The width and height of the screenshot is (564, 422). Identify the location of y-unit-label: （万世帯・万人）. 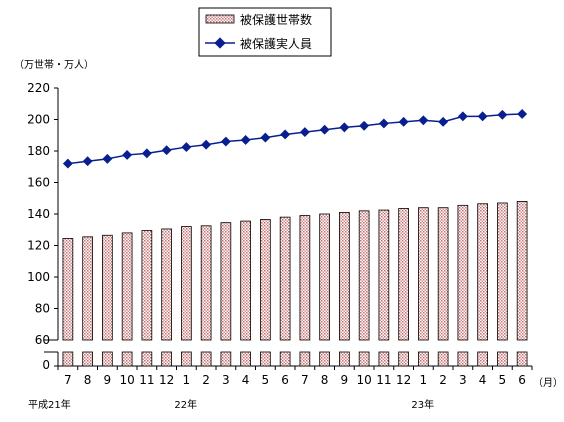
(54, 64).